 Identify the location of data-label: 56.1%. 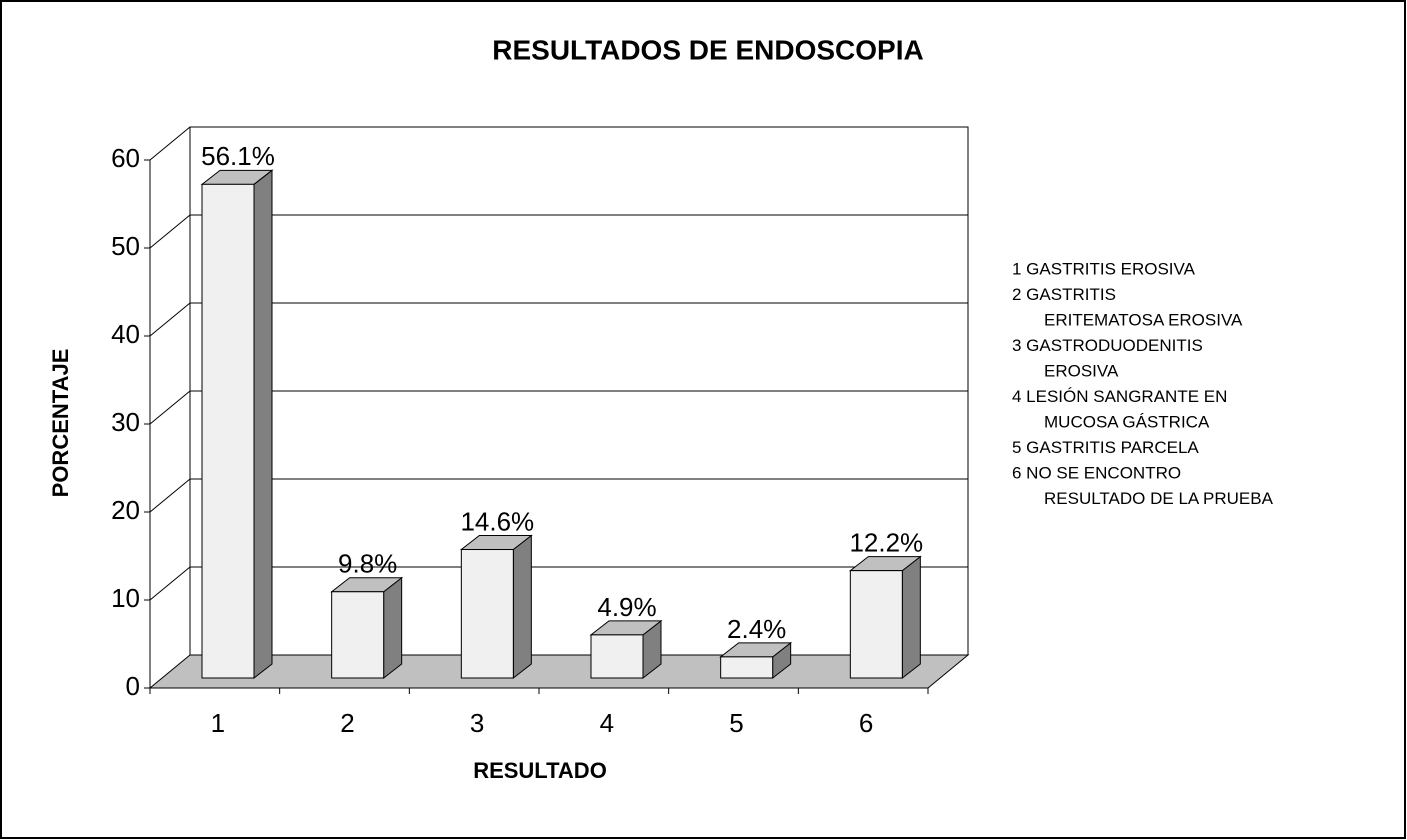
(238, 156).